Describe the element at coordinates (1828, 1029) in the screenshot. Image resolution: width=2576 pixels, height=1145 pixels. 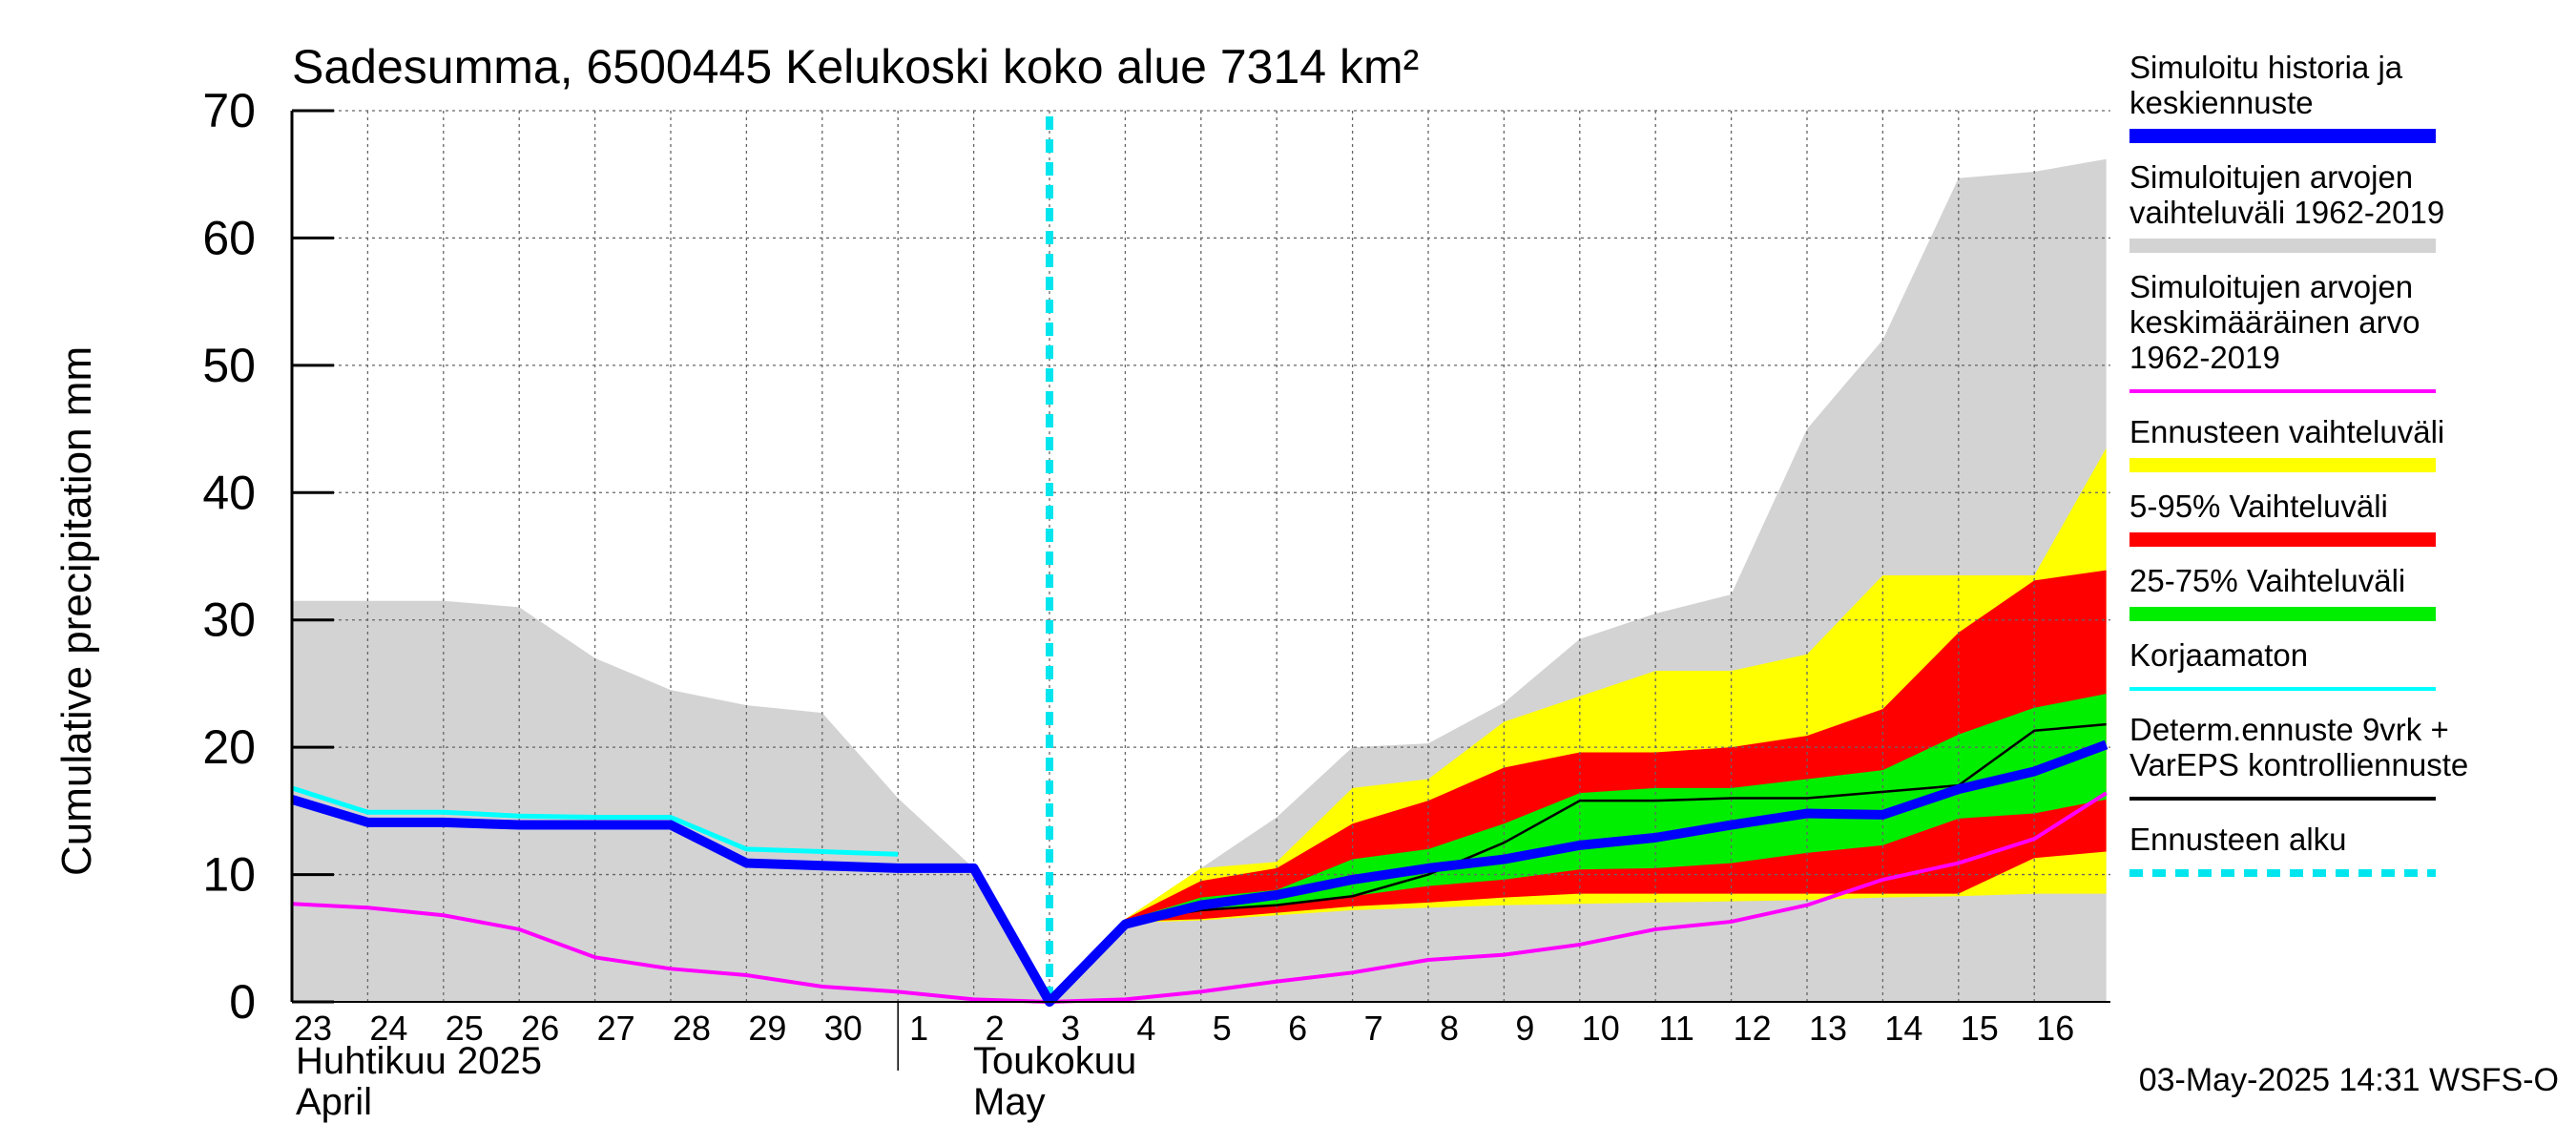
I see `x-tick-label: 13` at that location.